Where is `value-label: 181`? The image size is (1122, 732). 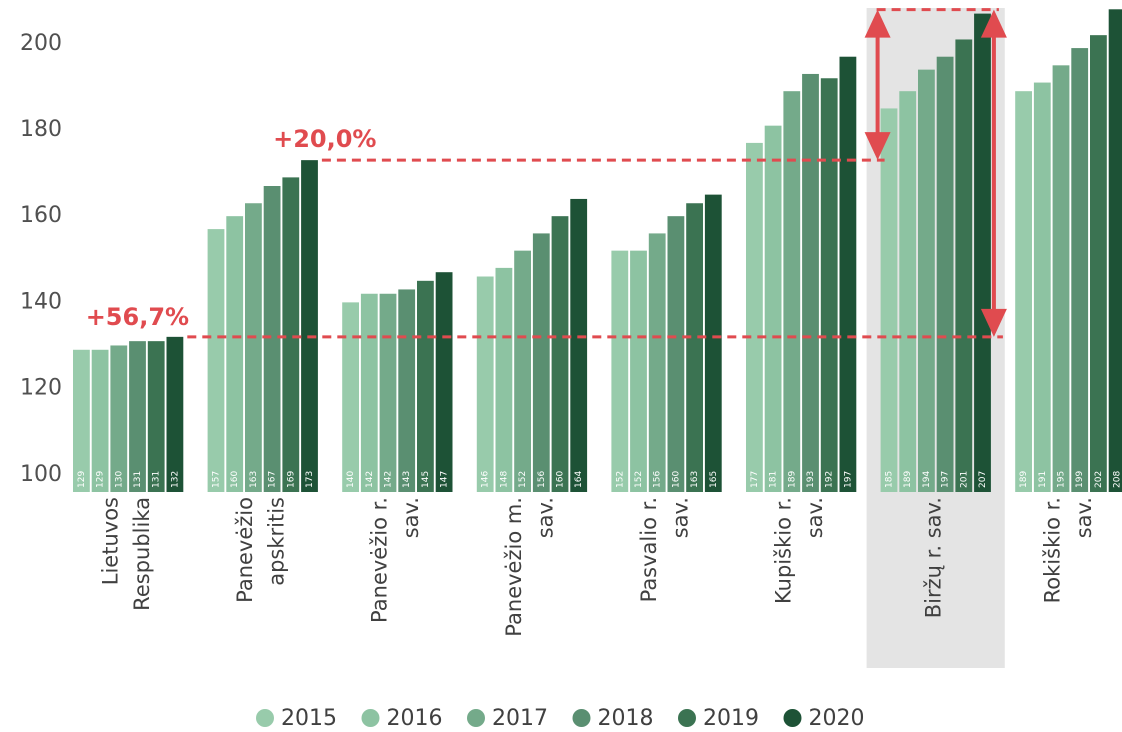
value-label: 181 is located at coordinates (774, 479).